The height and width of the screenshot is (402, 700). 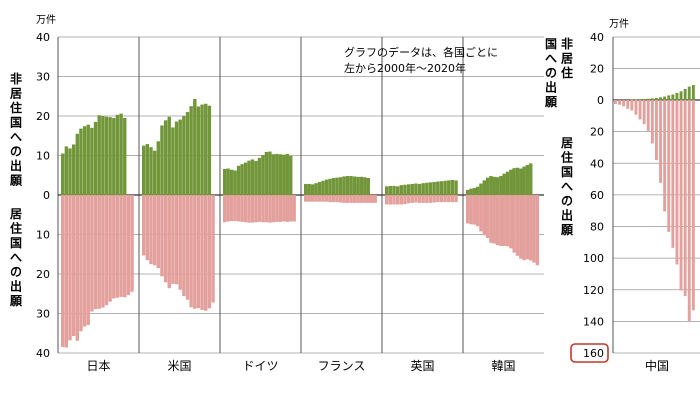 I want to click on note-line-1: グラフのデータは、各国ごとに, so click(x=421, y=52).